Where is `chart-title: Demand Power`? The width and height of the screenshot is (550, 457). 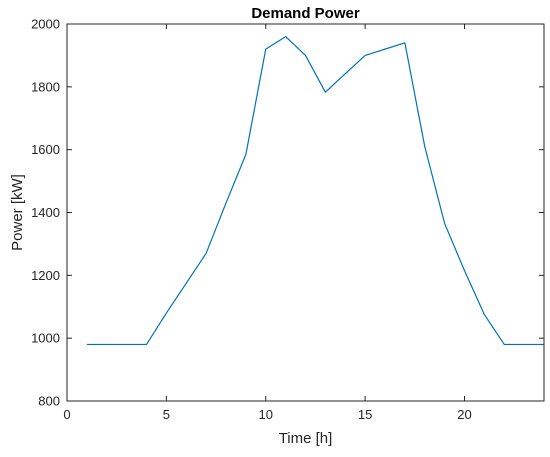
chart-title: Demand Power is located at coordinates (305, 13).